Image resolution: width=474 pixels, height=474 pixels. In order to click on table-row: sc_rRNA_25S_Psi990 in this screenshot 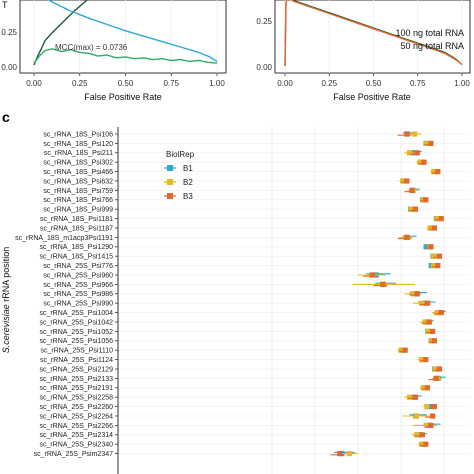, I will do `click(256, 304)`.